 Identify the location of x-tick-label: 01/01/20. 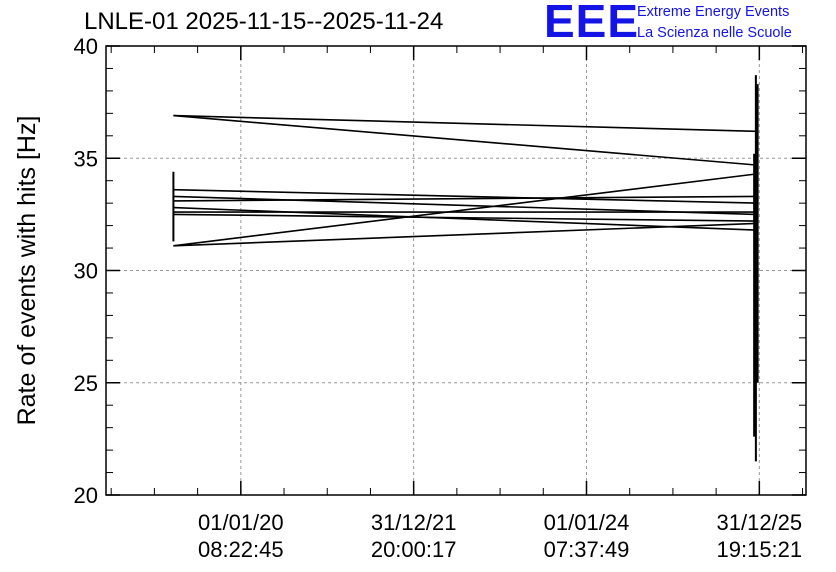
(241, 522).